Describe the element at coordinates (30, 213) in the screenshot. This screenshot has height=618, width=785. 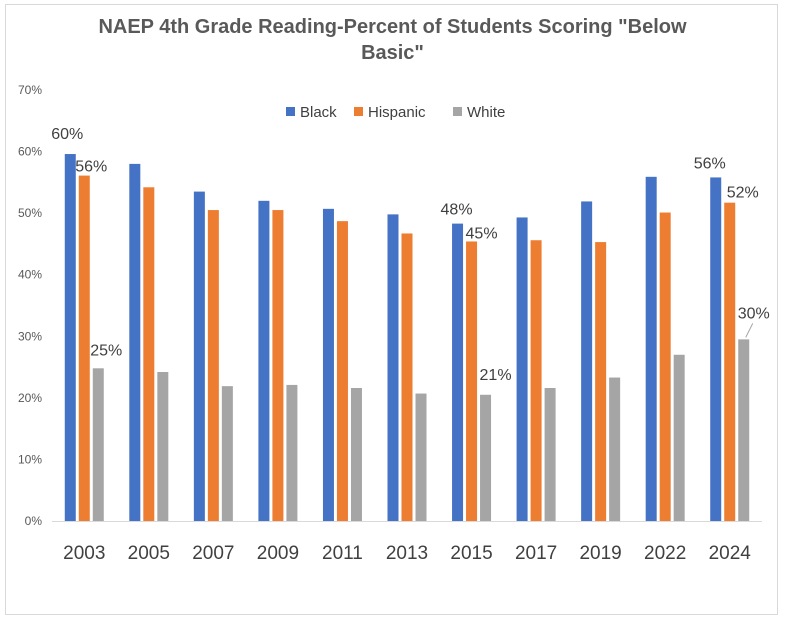
I see `y-tick-label: 50%` at that location.